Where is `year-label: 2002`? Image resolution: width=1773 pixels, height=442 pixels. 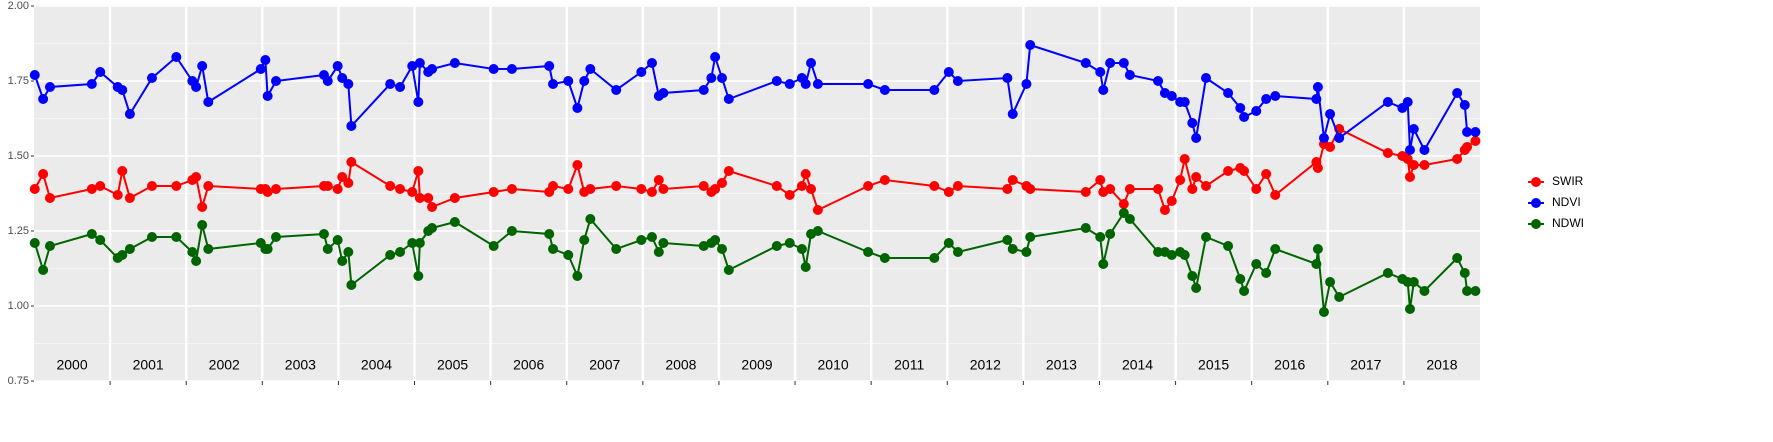 year-label: 2002 is located at coordinates (224, 365).